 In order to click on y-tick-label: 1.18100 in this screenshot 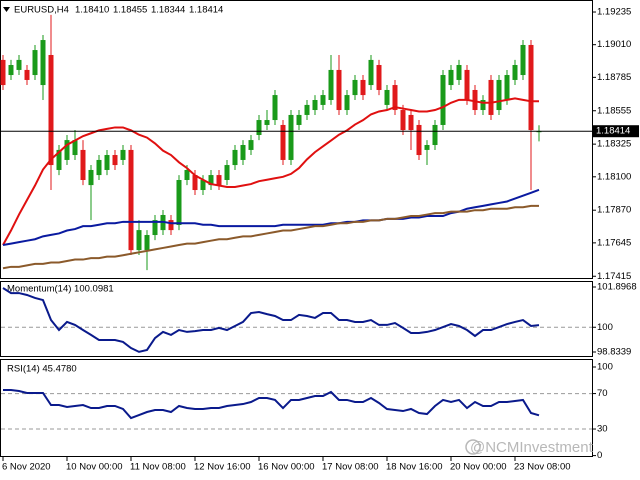, I will do `click(614, 176)`.